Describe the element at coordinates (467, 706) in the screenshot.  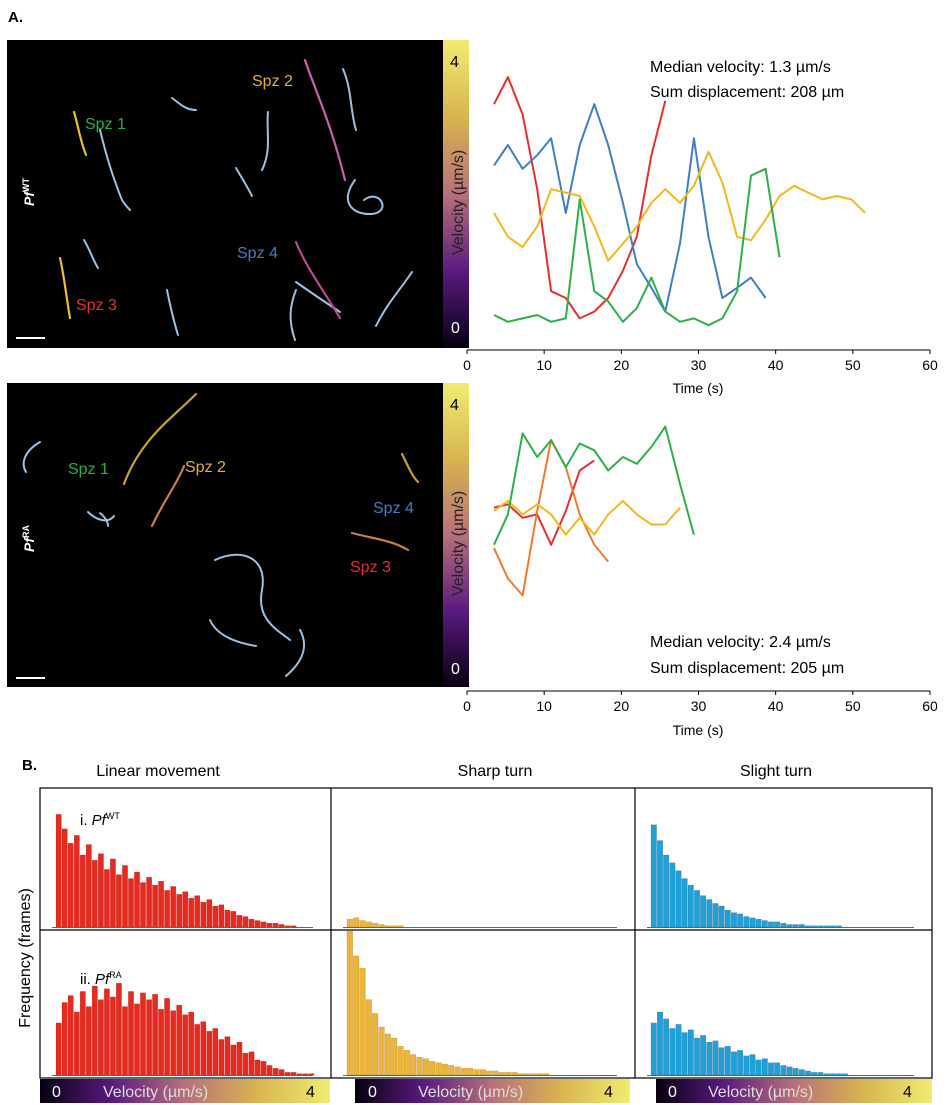
I see `x-tick-label: 0` at that location.